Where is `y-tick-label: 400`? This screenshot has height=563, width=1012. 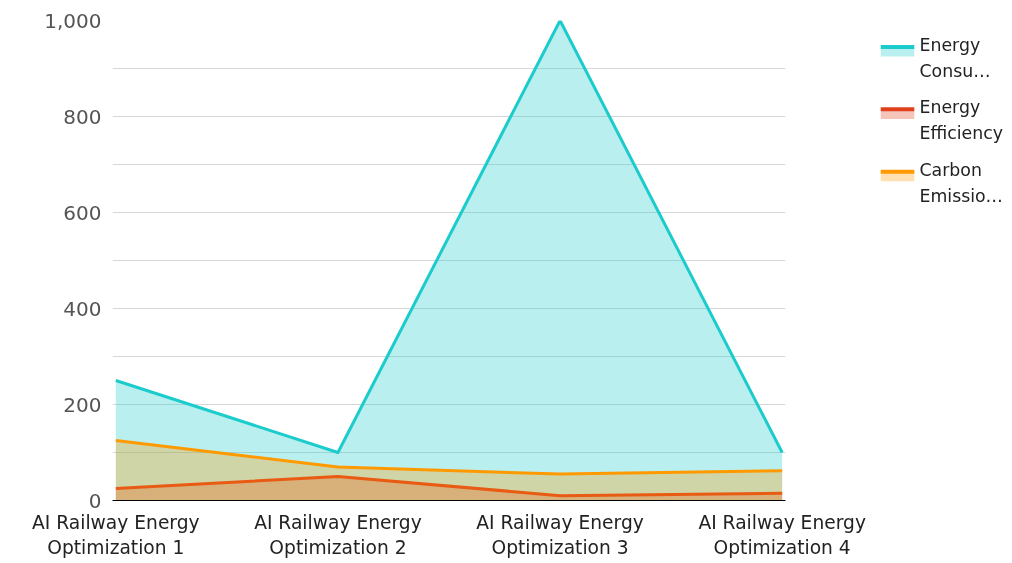 y-tick-label: 400 is located at coordinates (82, 308).